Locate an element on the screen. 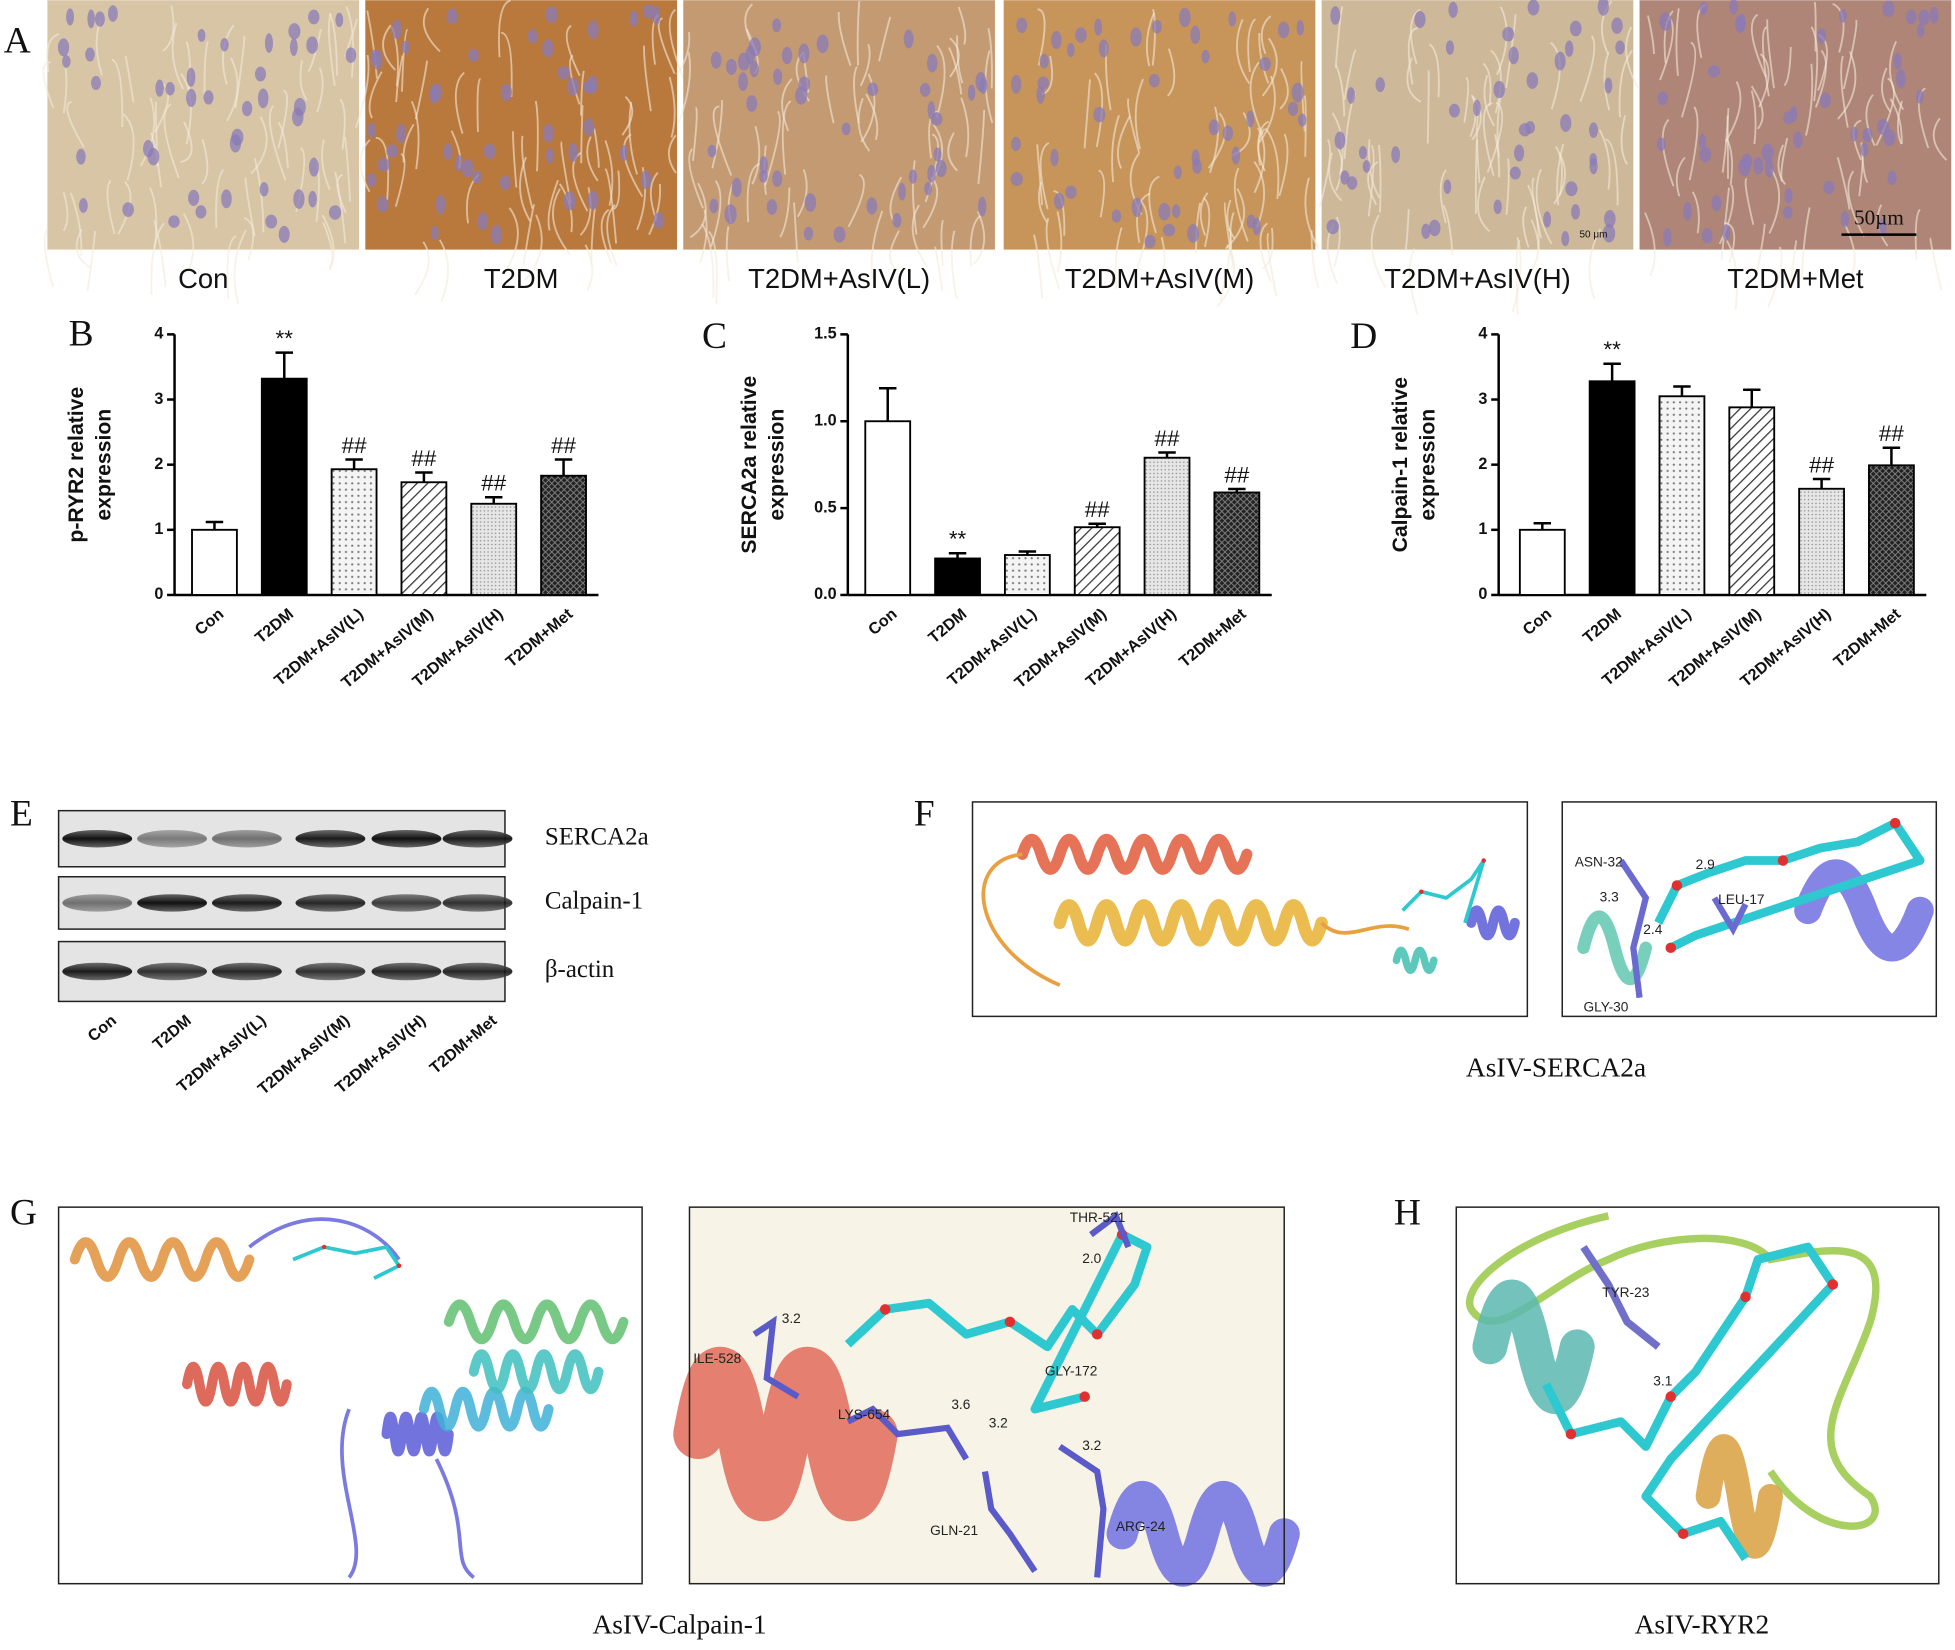  y-axis-label: expression is located at coordinates (1427, 465).